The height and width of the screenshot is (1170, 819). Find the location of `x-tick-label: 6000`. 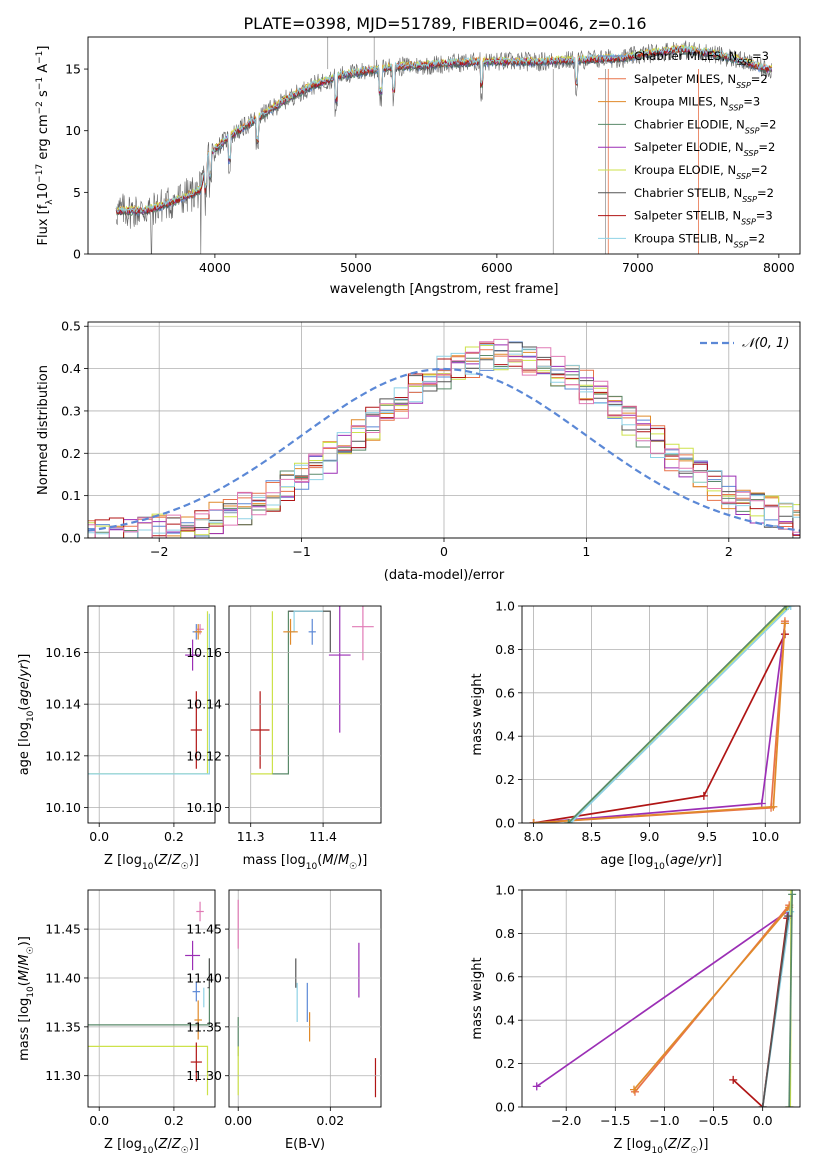

x-tick-label: 6000 is located at coordinates (497, 267).